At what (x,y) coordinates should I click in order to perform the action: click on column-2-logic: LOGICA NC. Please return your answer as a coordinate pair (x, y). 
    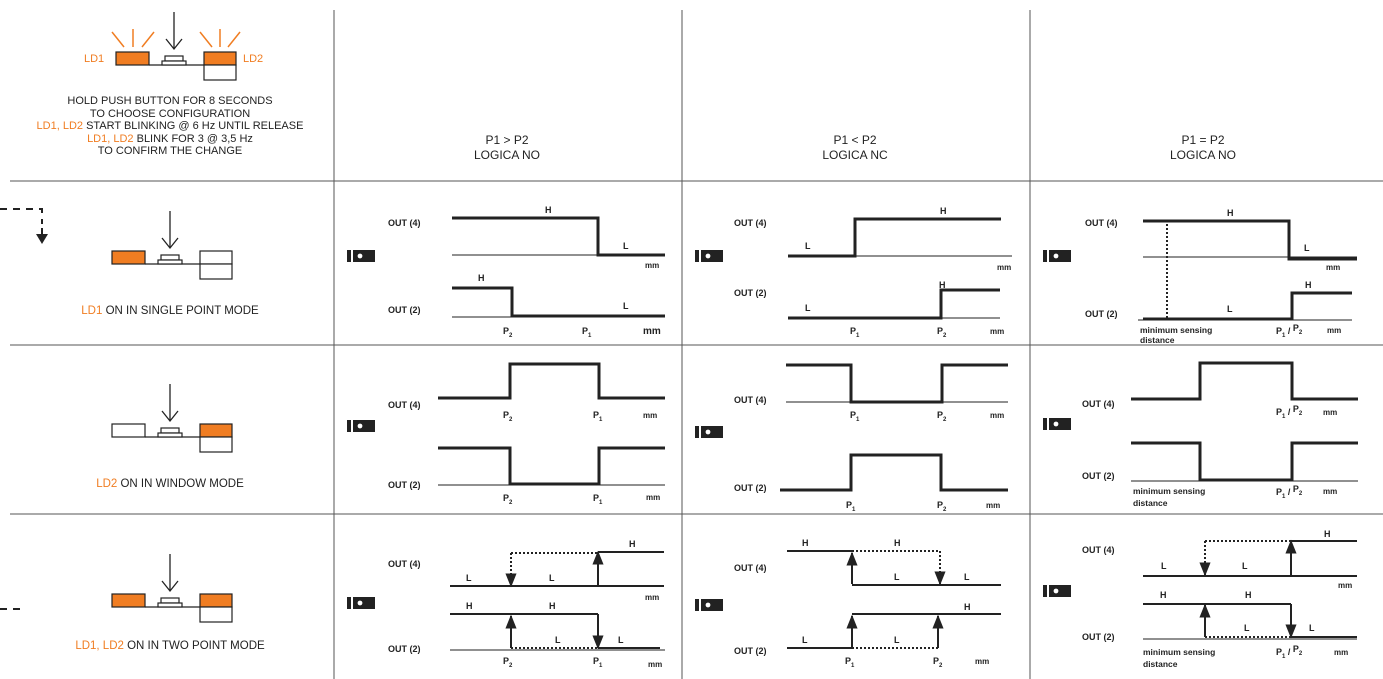
    Looking at the image, I should click on (855, 155).